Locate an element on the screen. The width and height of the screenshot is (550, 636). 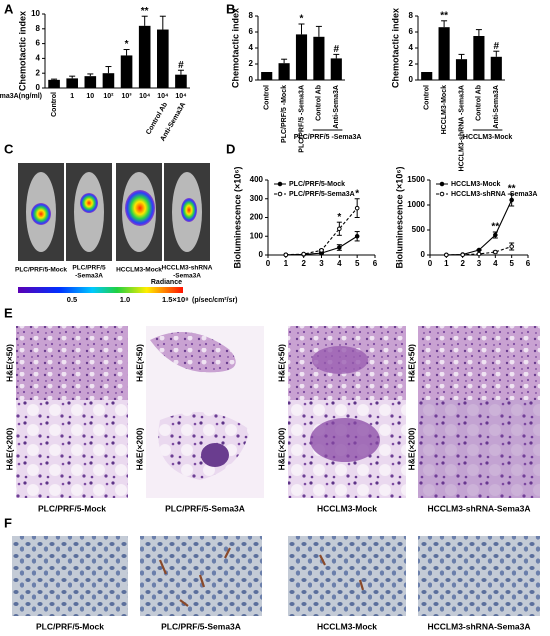
image-label: PLC/PRF/5 is located at coordinates (89, 268).